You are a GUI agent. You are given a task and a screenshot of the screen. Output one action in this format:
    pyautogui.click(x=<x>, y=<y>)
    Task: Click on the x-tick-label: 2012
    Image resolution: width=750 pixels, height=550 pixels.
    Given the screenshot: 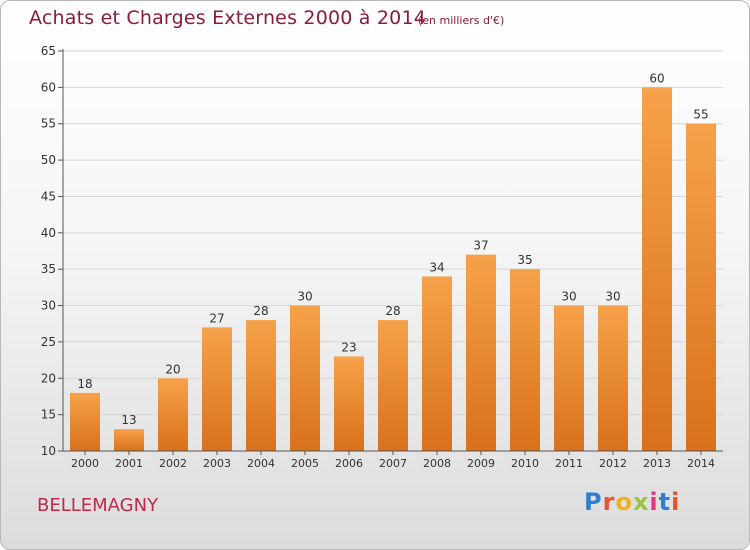 What is the action you would take?
    pyautogui.click(x=613, y=463)
    